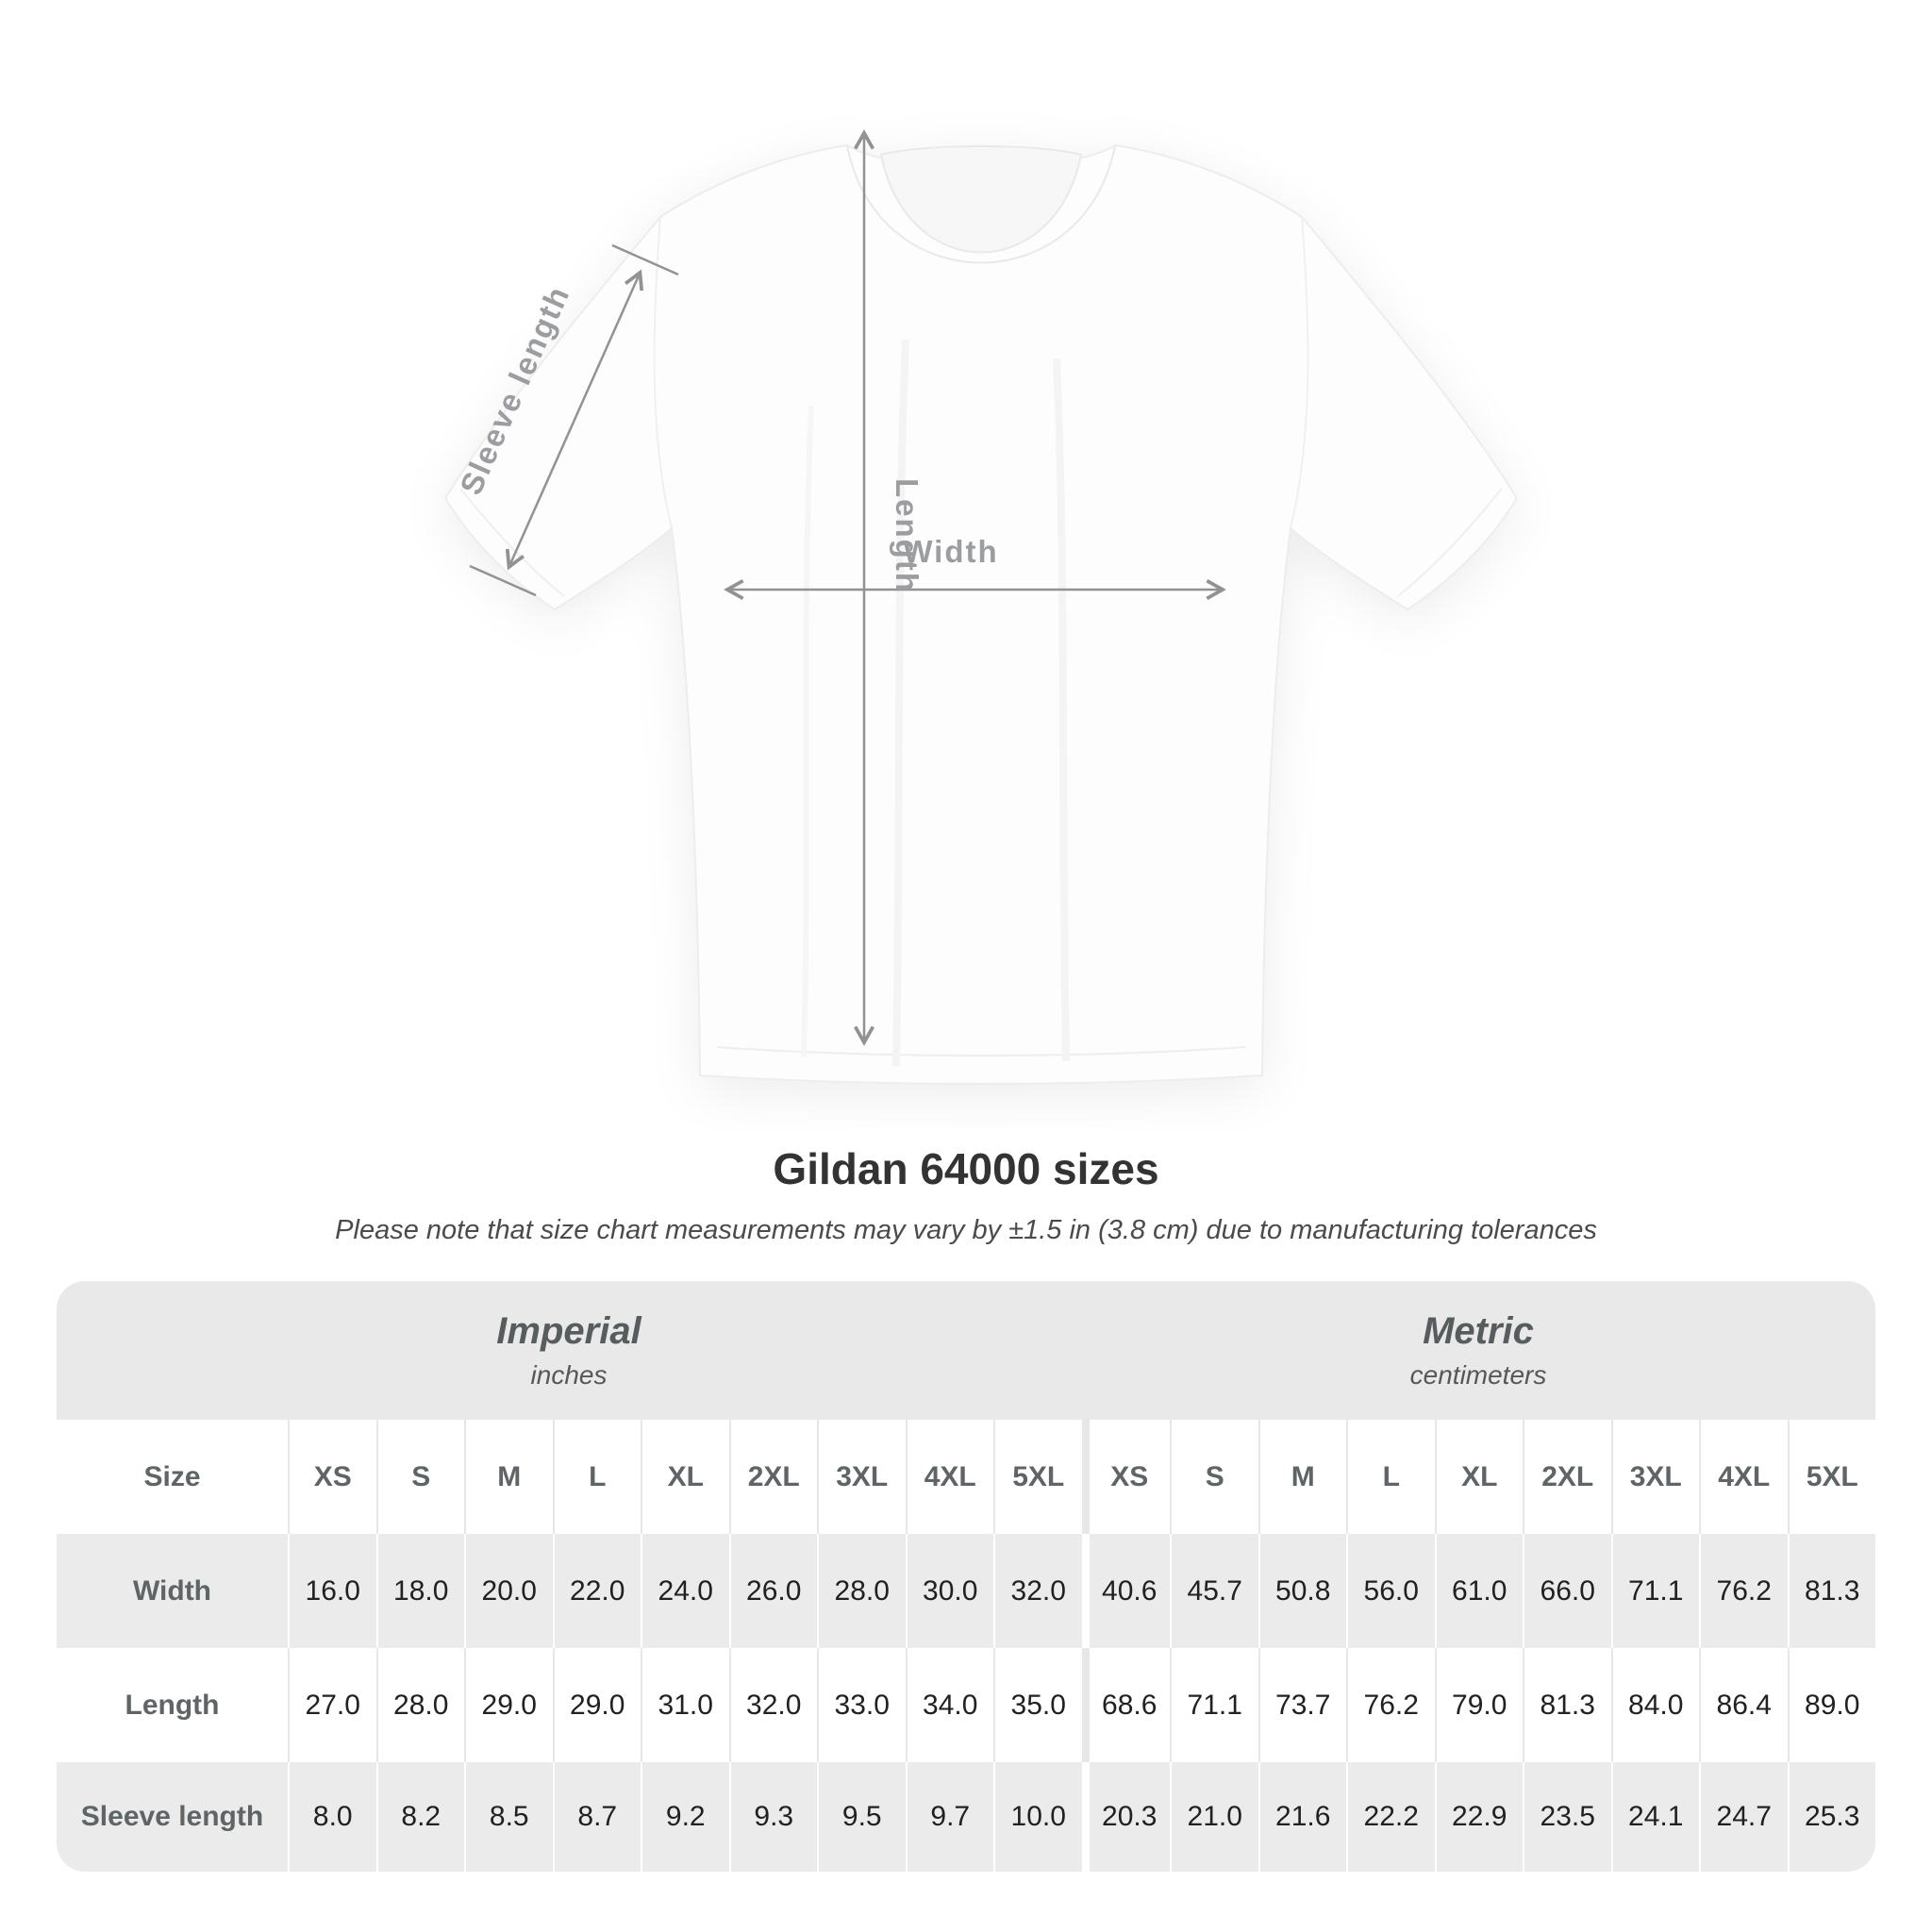  Describe the element at coordinates (966, 1168) in the screenshot. I see `page-title: Gildan 64000 sizes` at that location.